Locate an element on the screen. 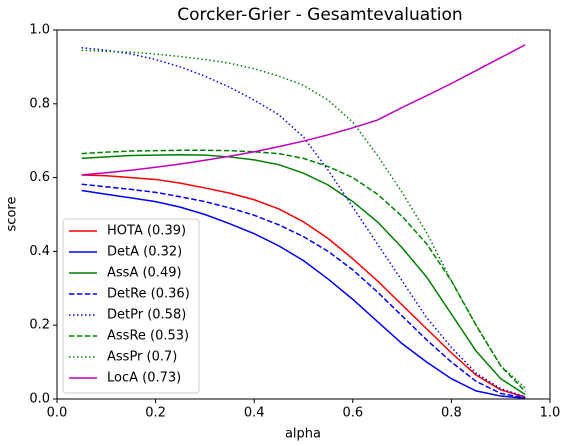 This screenshot has width=566, height=446. legend-label: AssA (0.49) is located at coordinates (144, 273).